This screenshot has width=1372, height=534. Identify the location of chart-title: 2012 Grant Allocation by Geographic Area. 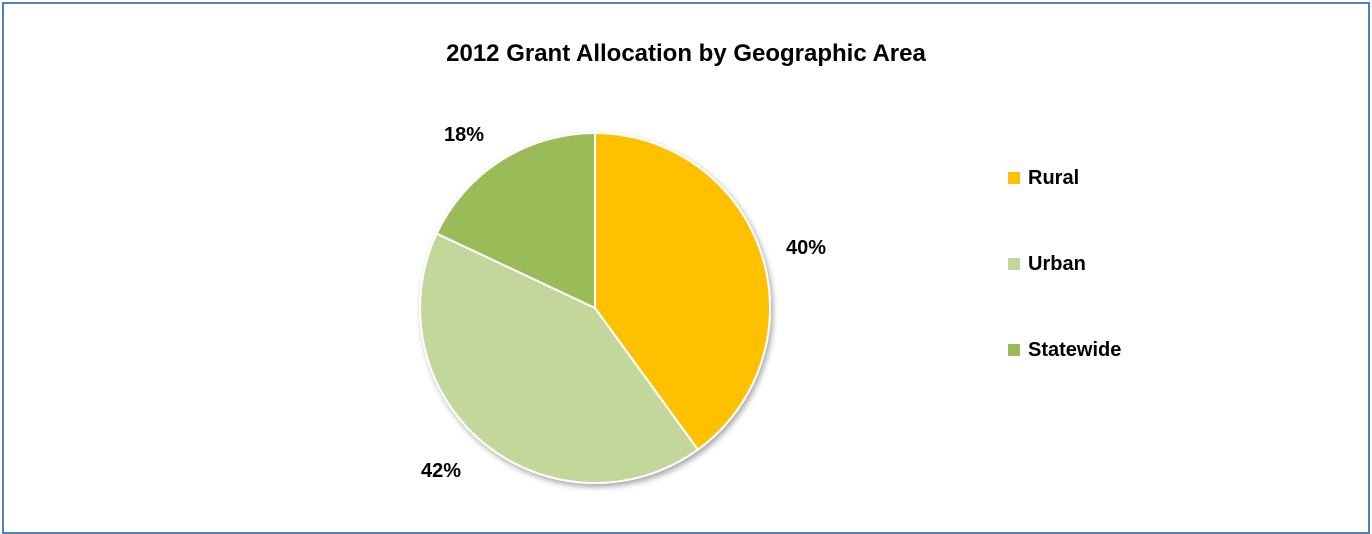
(686, 53).